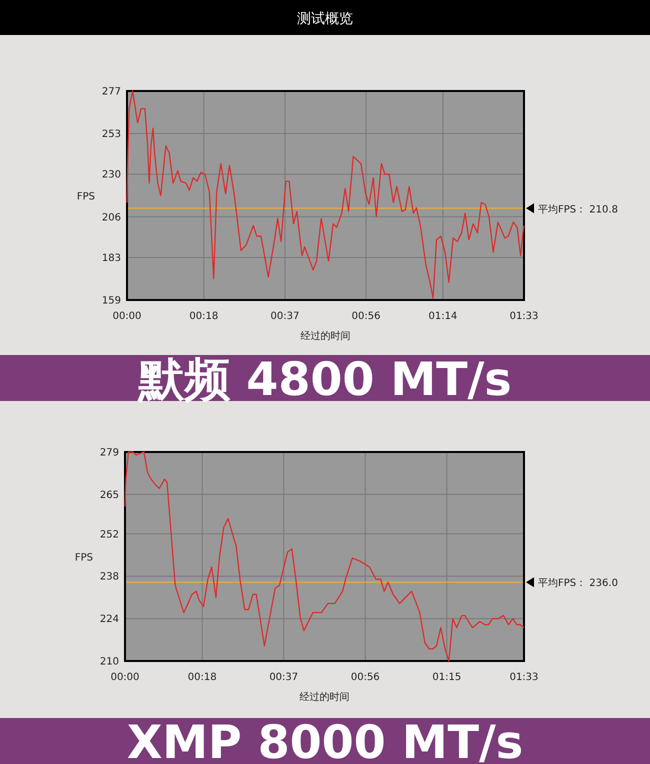  I want to click on text: 测试概览, so click(325, 19).